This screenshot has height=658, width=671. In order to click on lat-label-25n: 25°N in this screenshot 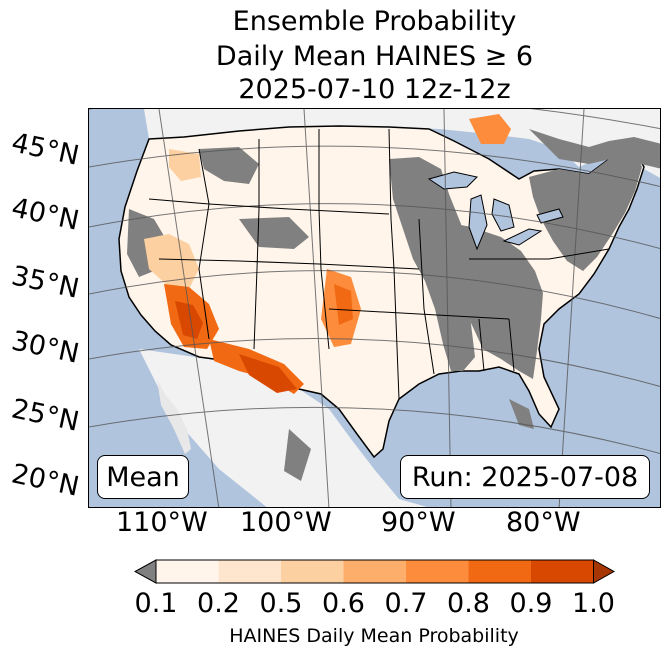, I will do `click(45, 415)`.